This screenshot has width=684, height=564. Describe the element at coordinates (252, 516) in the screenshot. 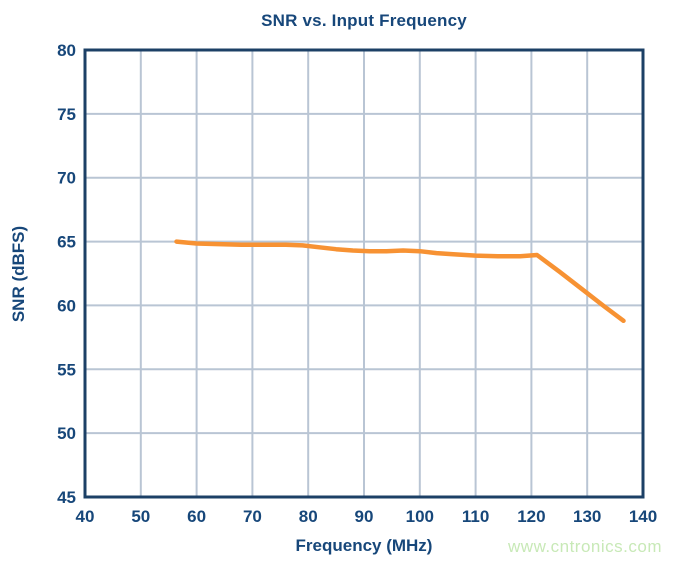

I see `x-tick-label-70: 70` at that location.